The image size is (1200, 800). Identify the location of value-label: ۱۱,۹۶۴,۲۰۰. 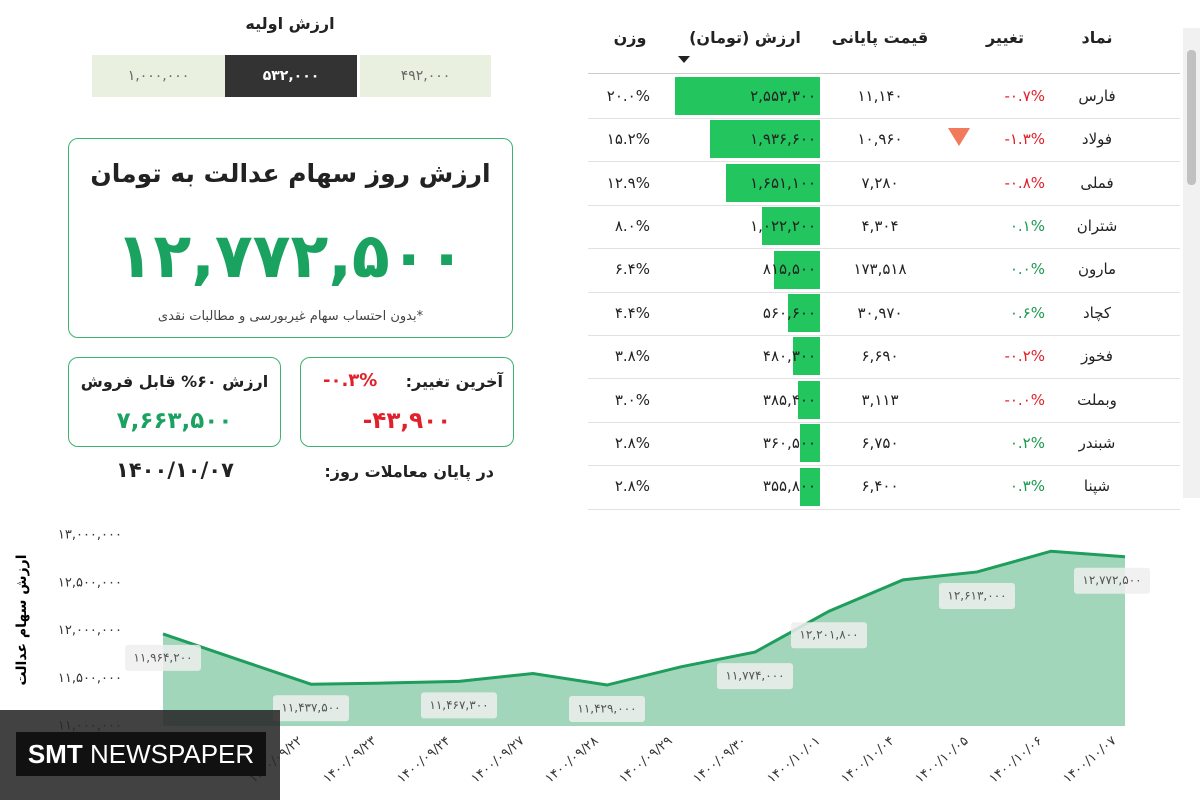
(162, 657).